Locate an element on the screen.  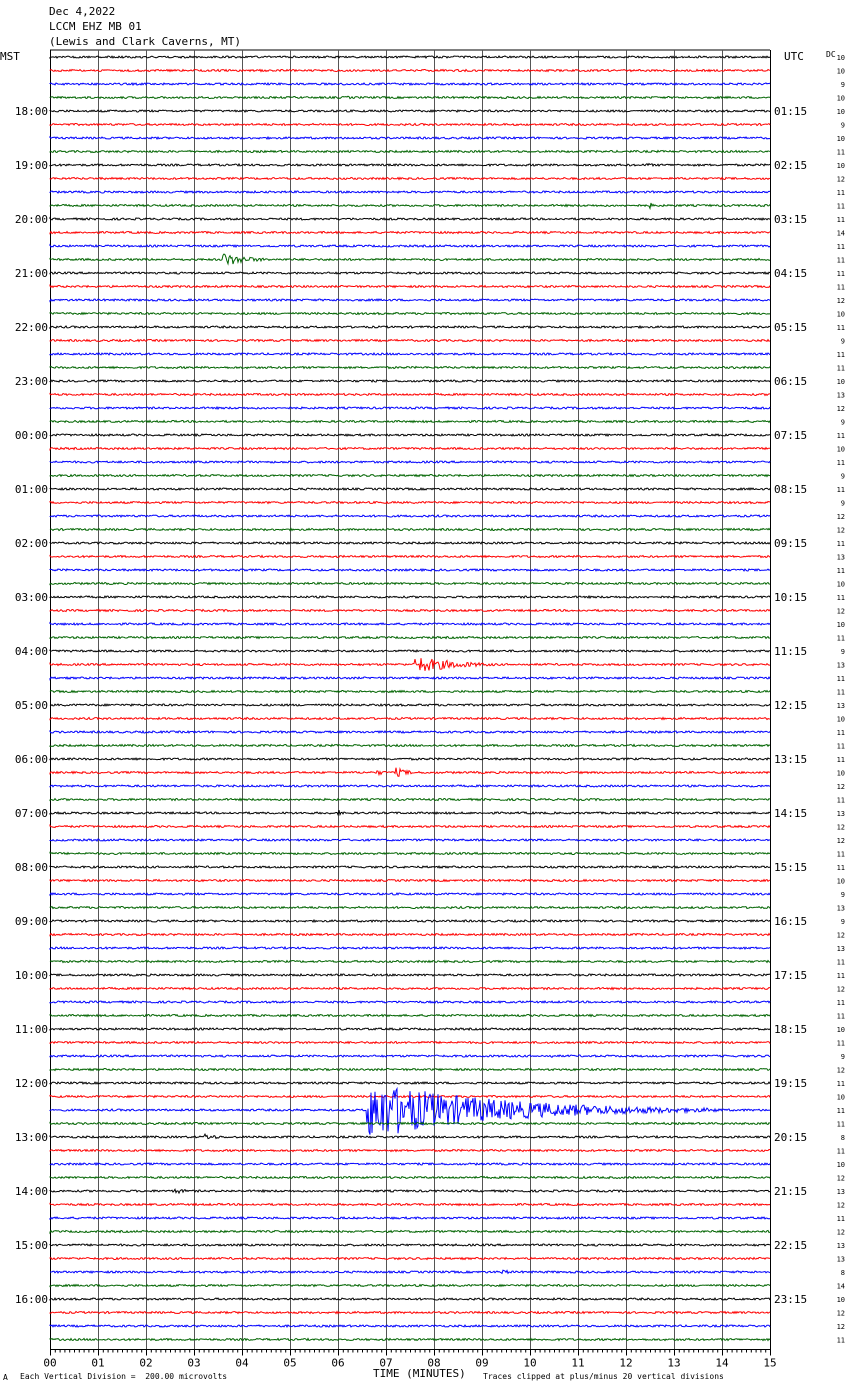
right-hour-label: 11:15 is located at coordinates (790, 651).